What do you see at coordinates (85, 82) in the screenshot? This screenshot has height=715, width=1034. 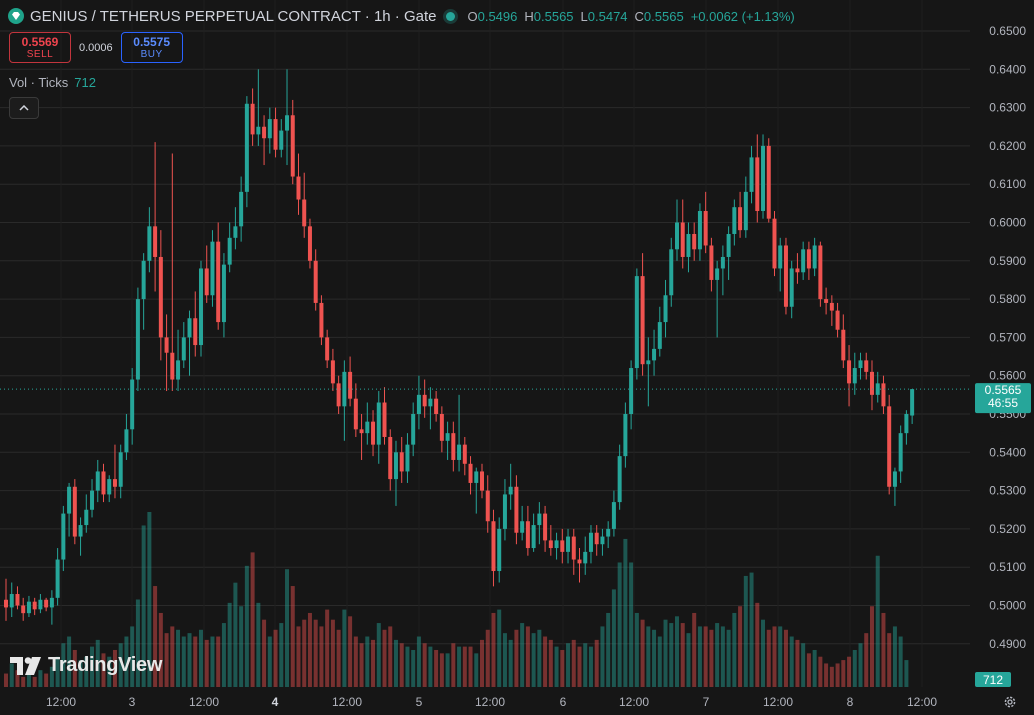 I see `volume-legend-value: 712` at bounding box center [85, 82].